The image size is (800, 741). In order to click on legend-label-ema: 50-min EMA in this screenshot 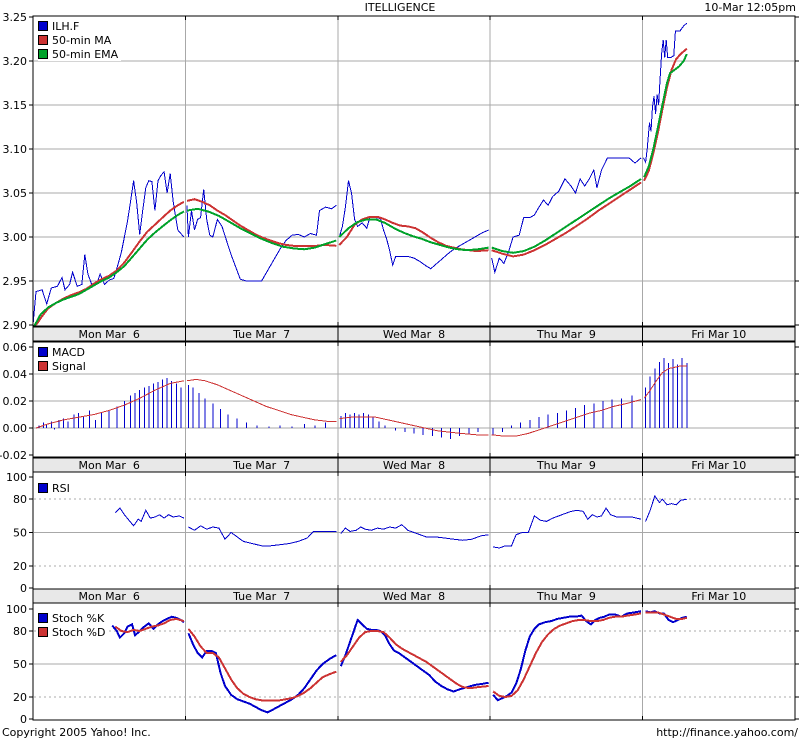, I will do `click(85, 54)`.